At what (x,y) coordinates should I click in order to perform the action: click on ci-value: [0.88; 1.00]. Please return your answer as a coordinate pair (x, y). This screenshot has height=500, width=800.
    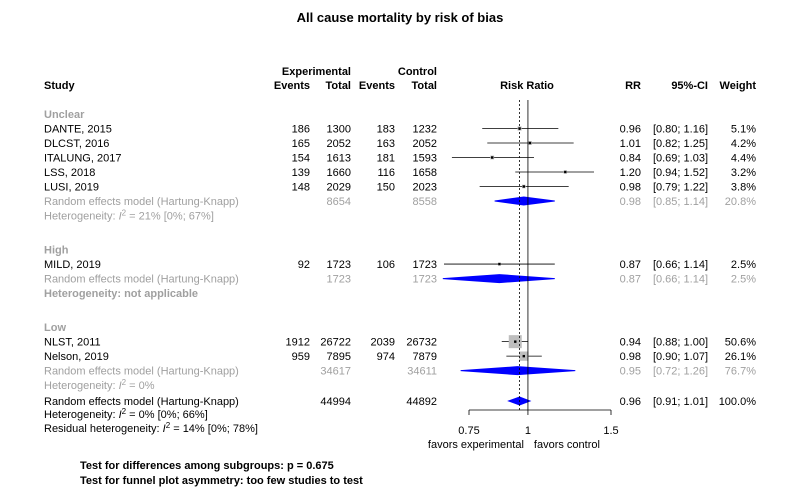
    Looking at the image, I should click on (680, 343).